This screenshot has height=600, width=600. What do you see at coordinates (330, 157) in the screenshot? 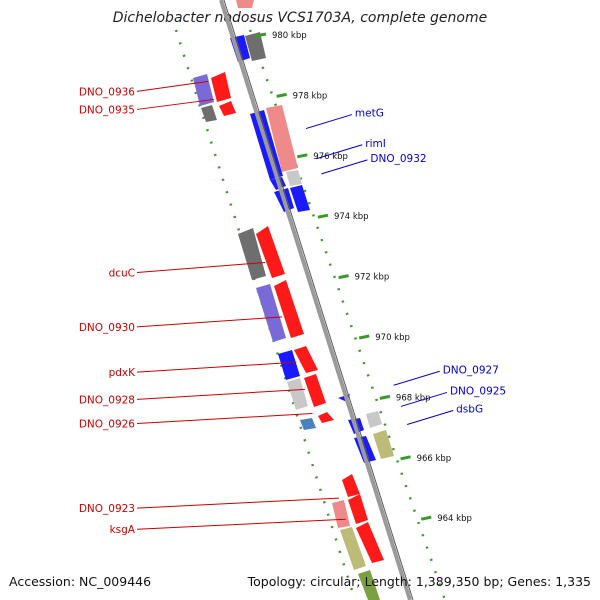
I see `scale-label: 976 kbp` at bounding box center [330, 157].